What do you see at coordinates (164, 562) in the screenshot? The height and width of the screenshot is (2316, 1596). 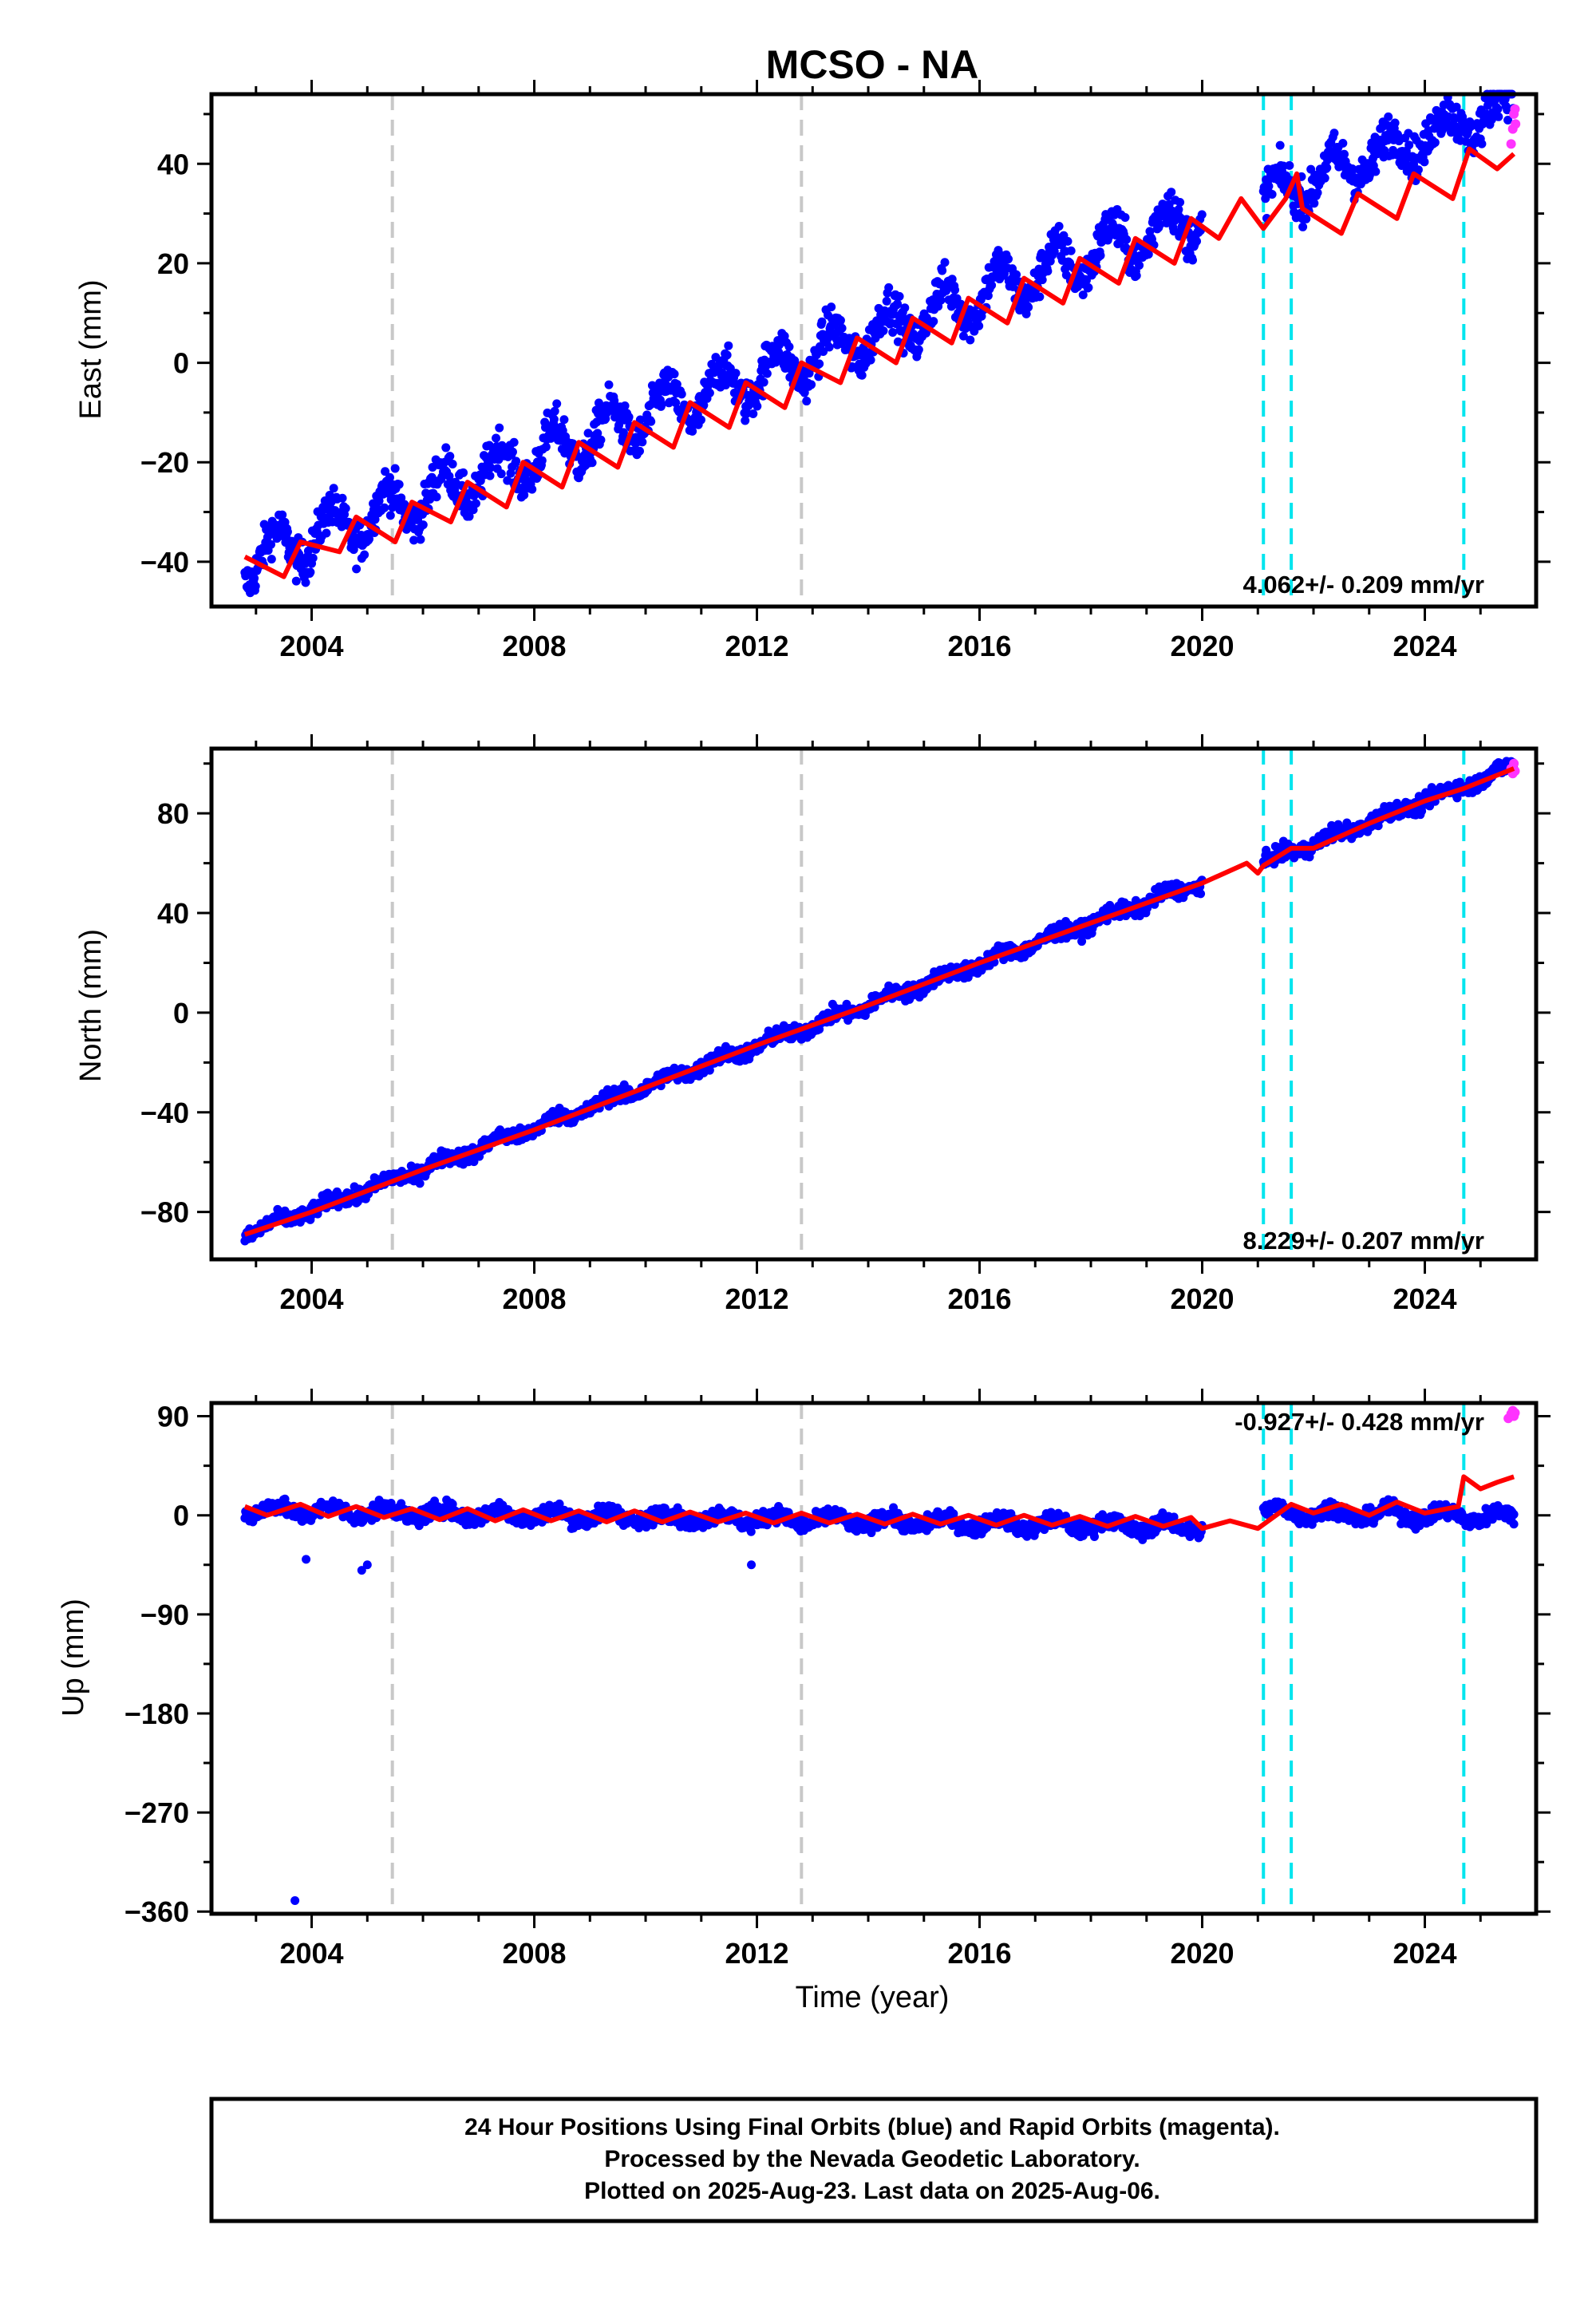 I see `east-y-tick-label-0: −40` at bounding box center [164, 562].